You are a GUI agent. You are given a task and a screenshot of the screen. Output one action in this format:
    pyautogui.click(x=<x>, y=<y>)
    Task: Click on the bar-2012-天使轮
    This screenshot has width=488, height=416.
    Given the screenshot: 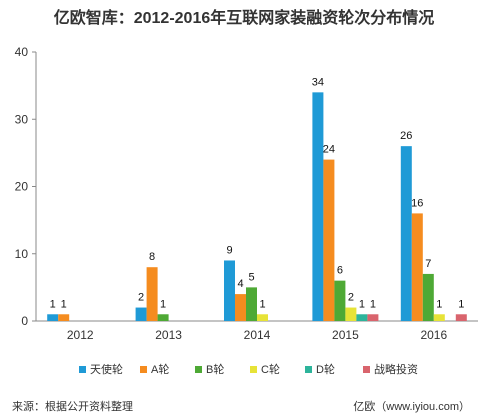 What is the action you would take?
    pyautogui.click(x=53, y=317)
    